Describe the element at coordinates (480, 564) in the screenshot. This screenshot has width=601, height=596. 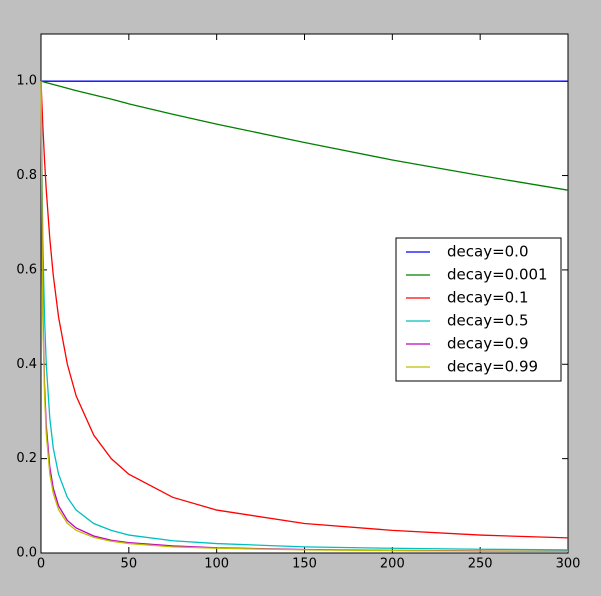
I see `x-tick-label: 250` at that location.